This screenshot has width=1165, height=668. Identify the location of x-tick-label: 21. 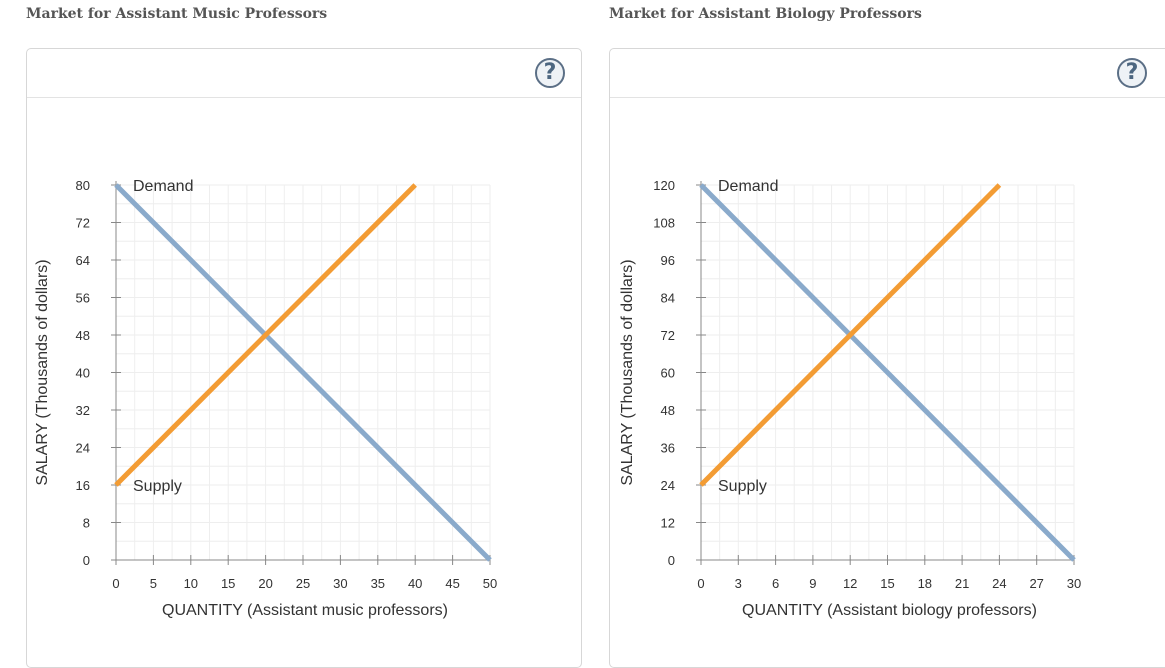
(962, 583).